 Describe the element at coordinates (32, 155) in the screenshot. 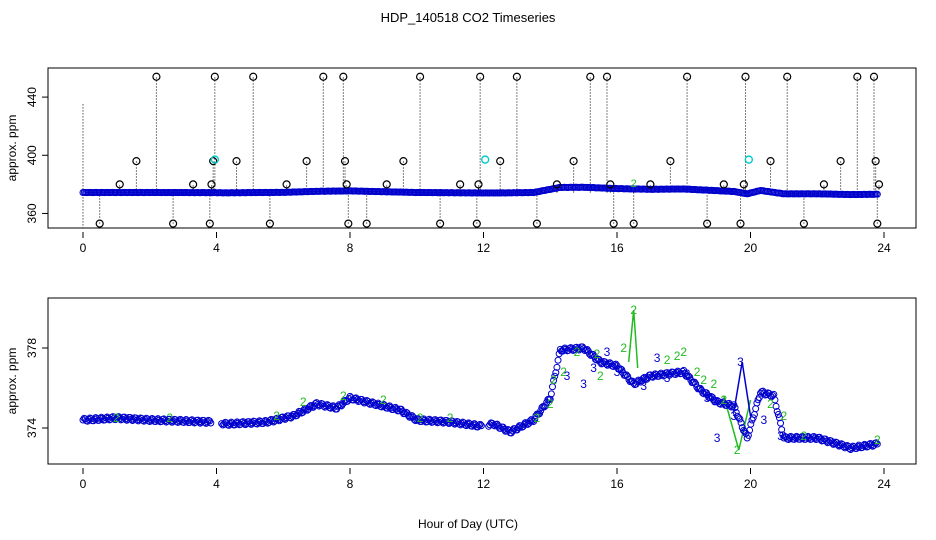

I see `top-ytick-label: 400` at that location.